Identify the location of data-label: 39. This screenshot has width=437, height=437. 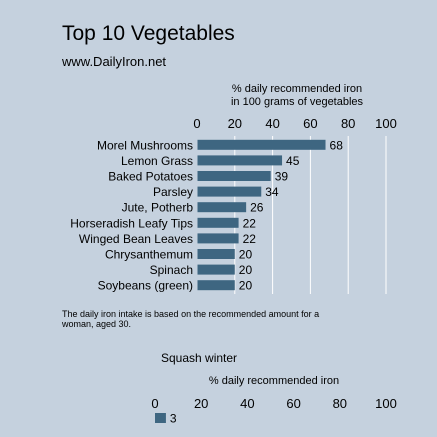
(282, 177).